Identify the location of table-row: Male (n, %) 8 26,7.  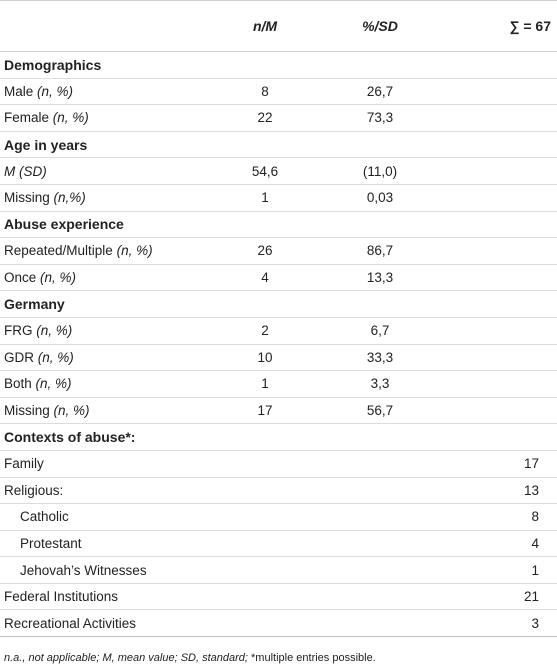
(278, 92).